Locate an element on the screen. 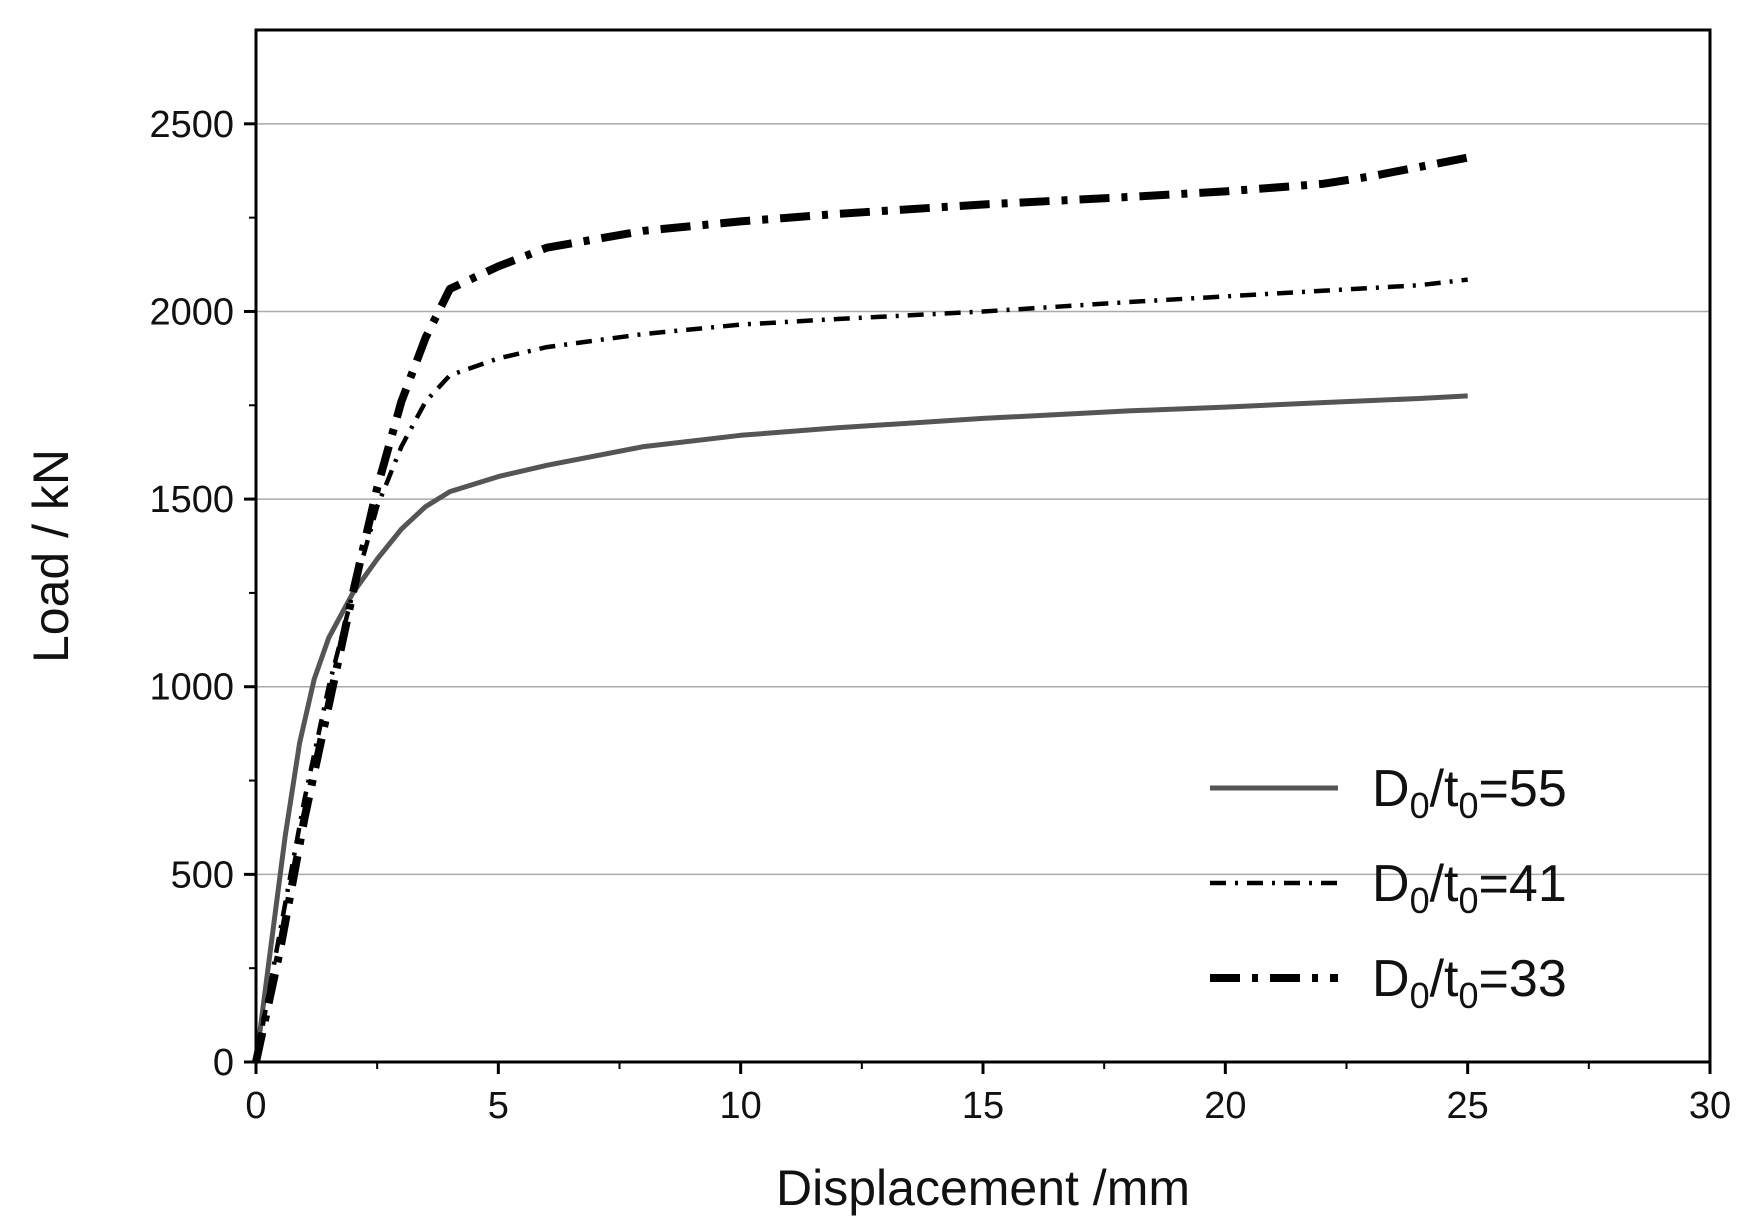  legend: D0/t0=55 D0/t0=41 D0/t0=33 is located at coordinates (1388, 888).